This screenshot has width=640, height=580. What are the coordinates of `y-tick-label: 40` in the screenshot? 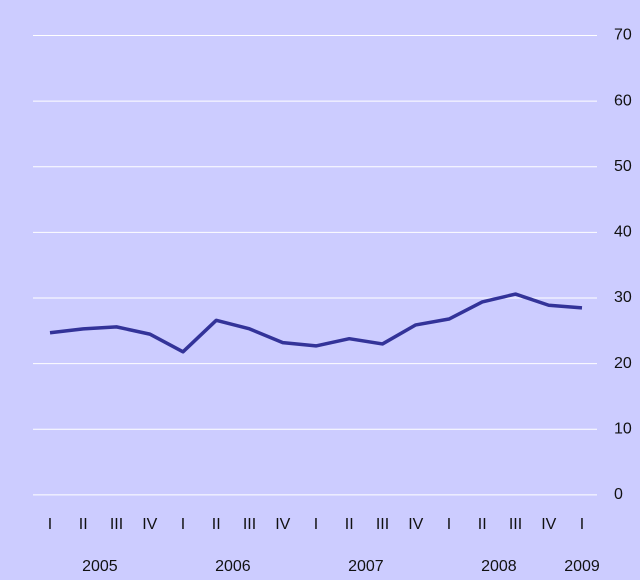 It's located at (623, 232).